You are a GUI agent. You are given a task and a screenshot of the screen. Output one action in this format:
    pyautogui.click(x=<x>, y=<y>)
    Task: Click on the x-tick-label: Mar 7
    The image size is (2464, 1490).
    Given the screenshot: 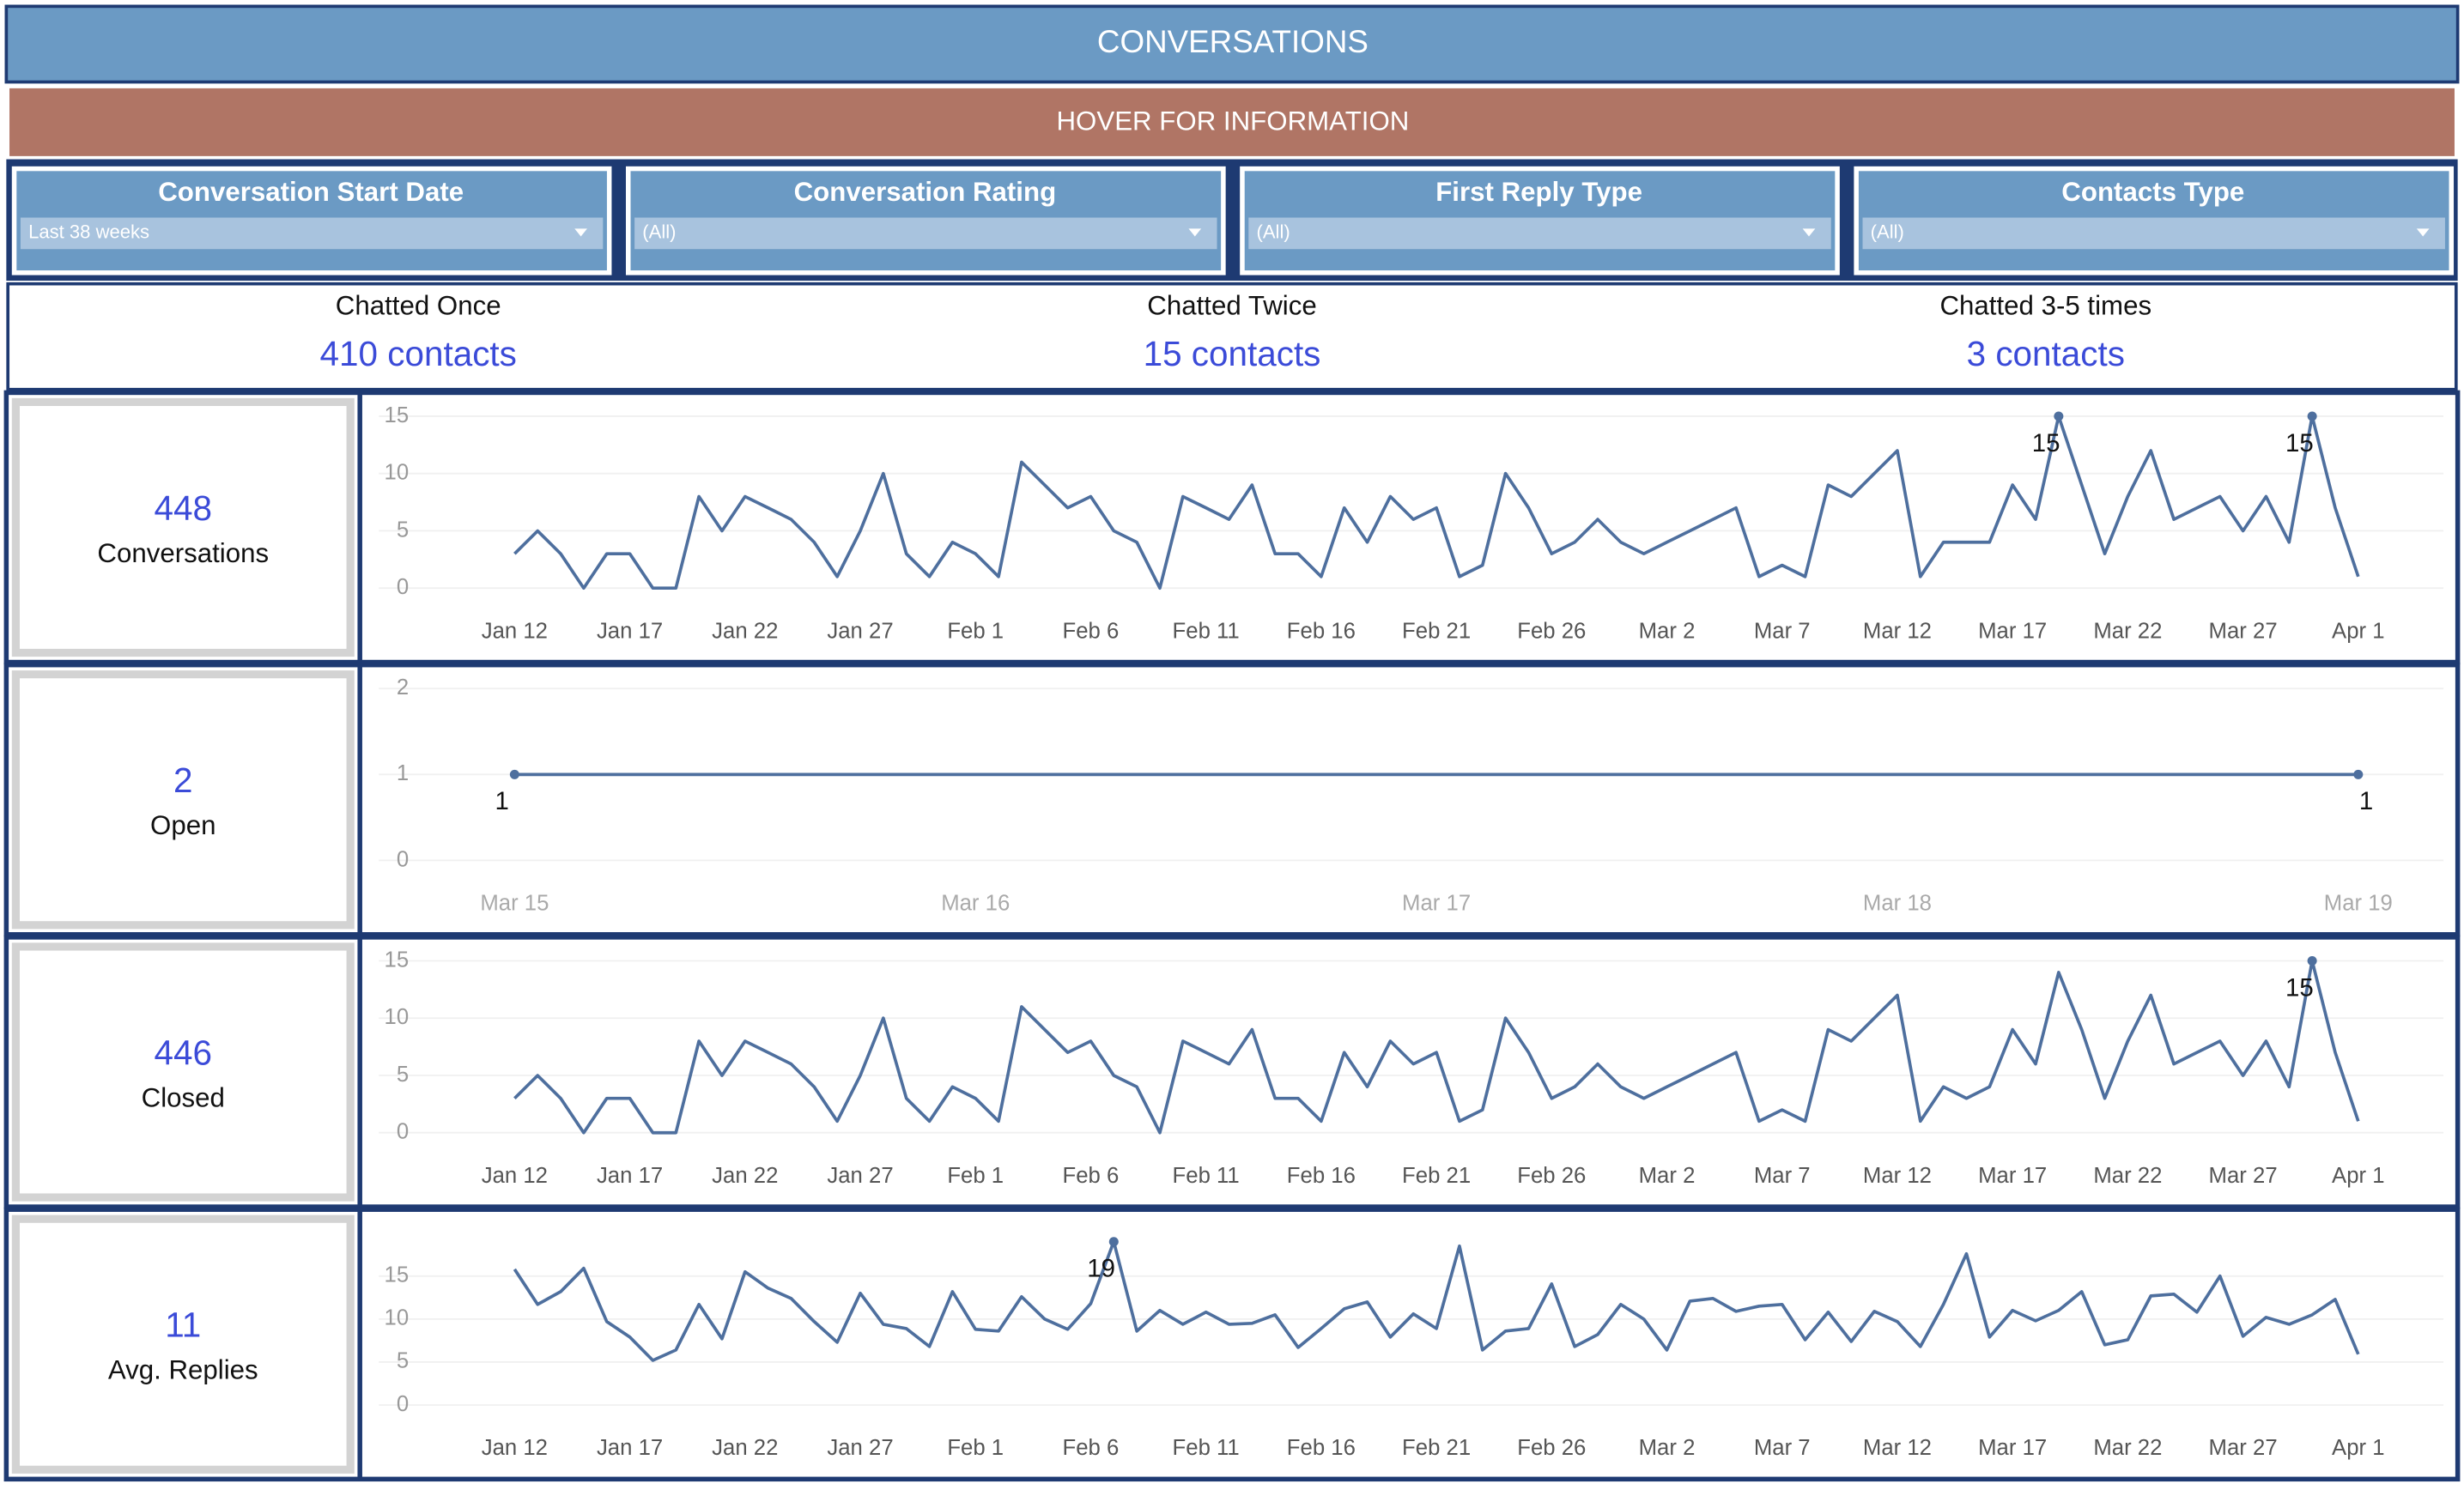 What is the action you would take?
    pyautogui.click(x=1782, y=631)
    